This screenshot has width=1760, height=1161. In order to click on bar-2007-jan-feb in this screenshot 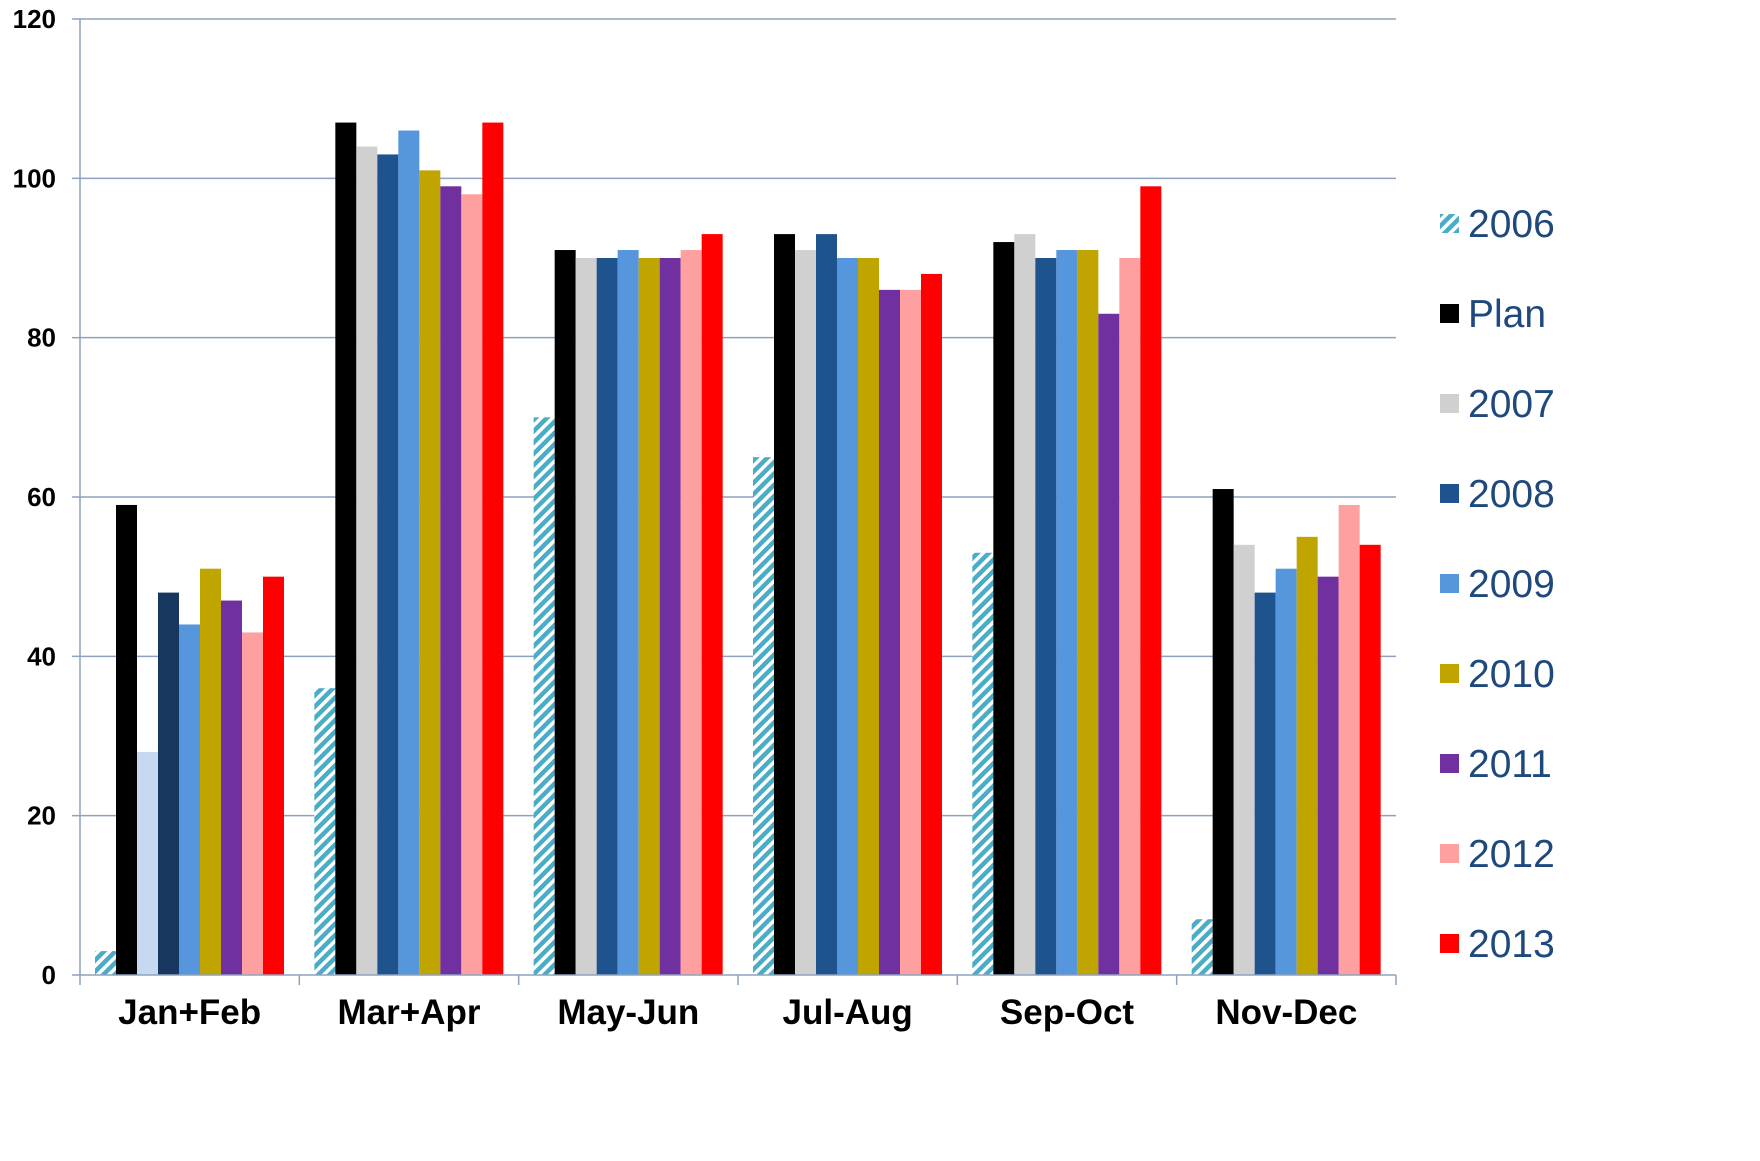, I will do `click(147, 863)`.